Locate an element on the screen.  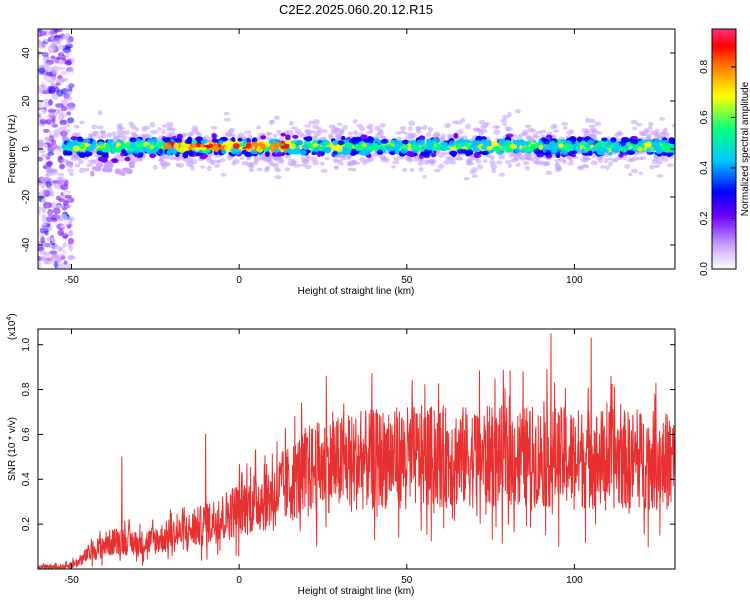
y-tick-label: 0 is located at coordinates (26, 149).